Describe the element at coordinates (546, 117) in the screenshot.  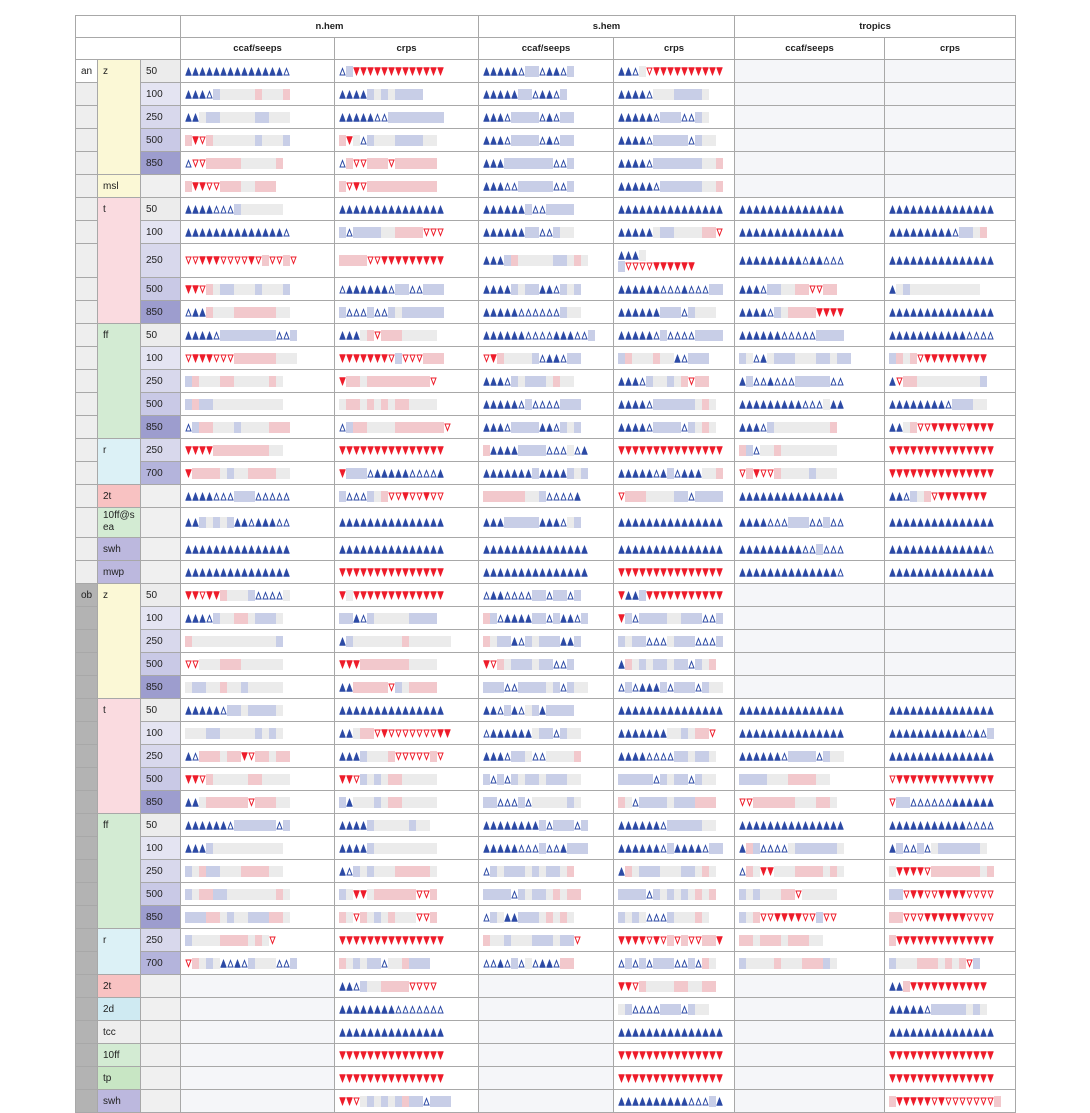
I see `table-row: 250` at that location.